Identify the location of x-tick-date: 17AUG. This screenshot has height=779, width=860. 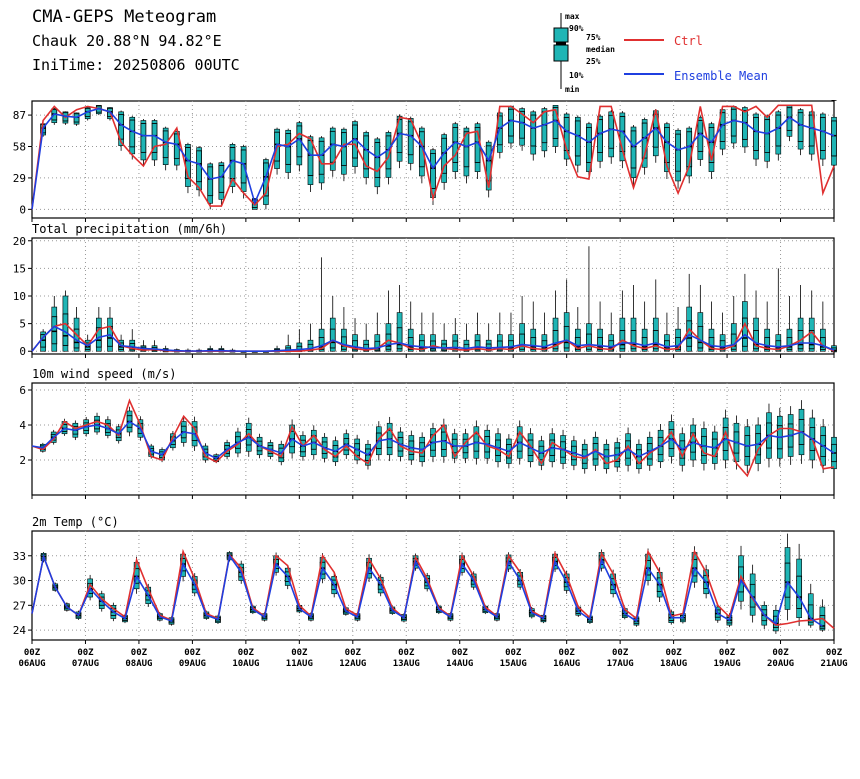
(620, 664).